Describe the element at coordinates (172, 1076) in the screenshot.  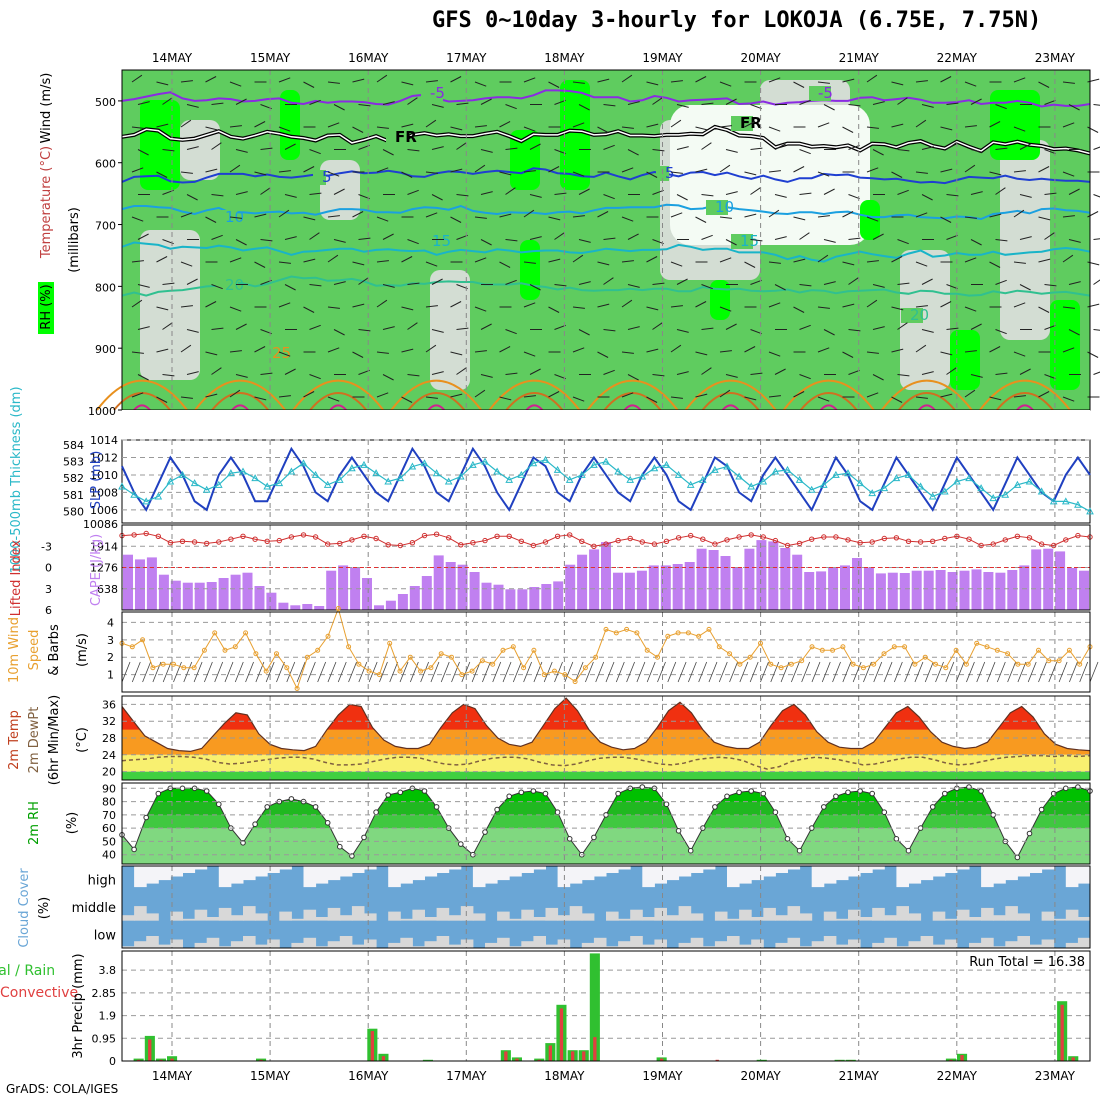
I see `day-label-bottom: 14MAY` at that location.